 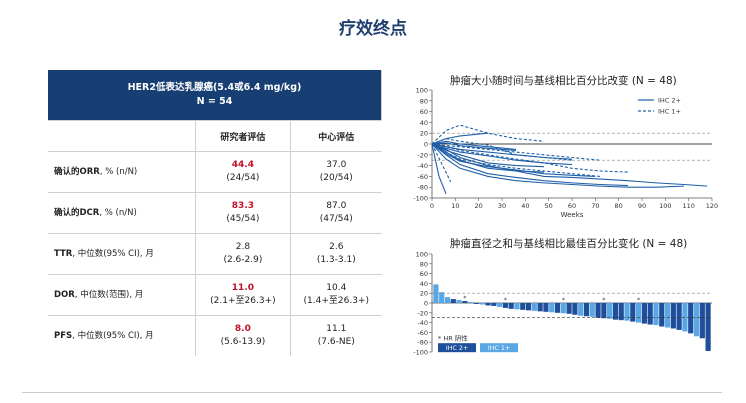 I want to click on y-tick-label: -40, so click(x=422, y=323).